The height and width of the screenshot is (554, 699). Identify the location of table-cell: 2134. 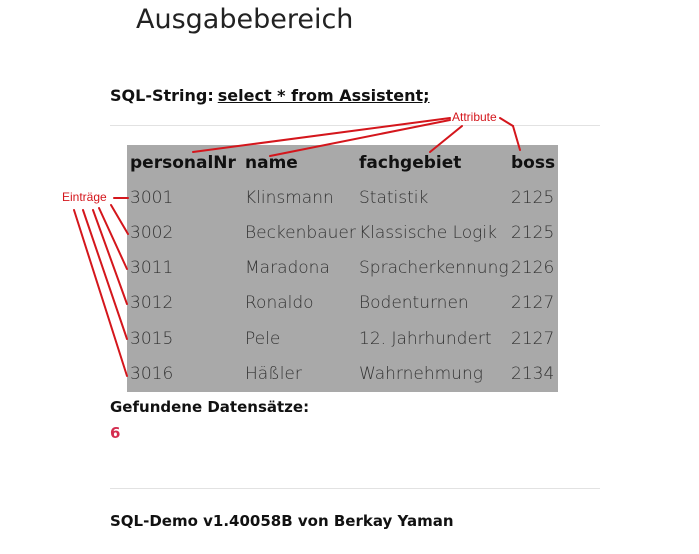
(533, 374).